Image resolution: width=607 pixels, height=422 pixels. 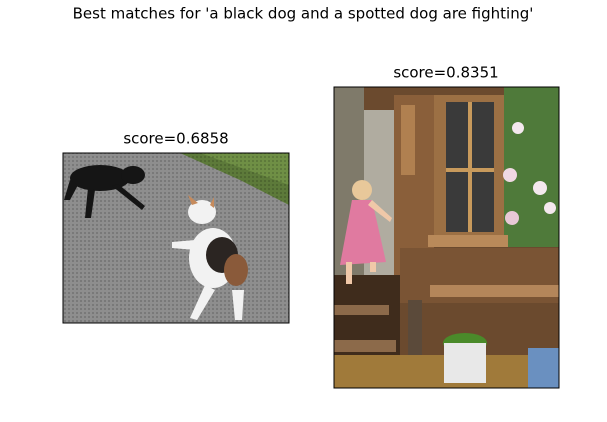 What do you see at coordinates (445, 73) in the screenshot?
I see `panel-title: score=0.8351` at bounding box center [445, 73].